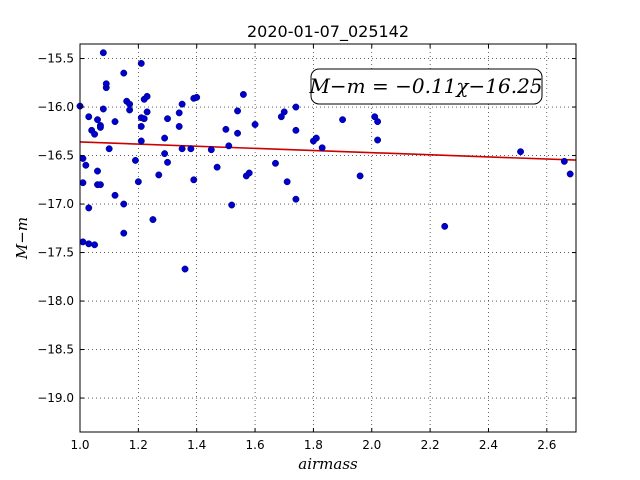 This screenshot has width=640, height=480. Describe the element at coordinates (55, 59) in the screenshot. I see `y-tick-label: −15.5` at that location.